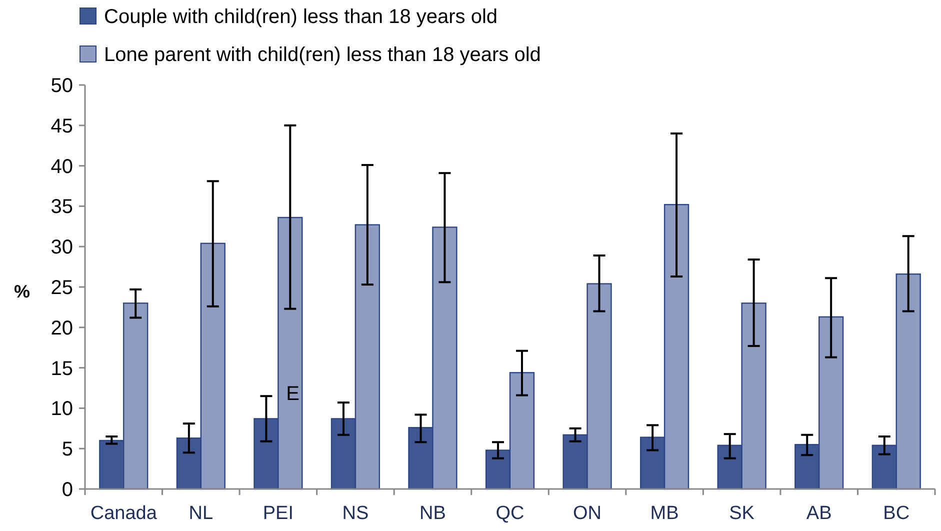 This screenshot has height=531, width=941. What do you see at coordinates (201, 513) in the screenshot?
I see `x-tick-label: NL` at bounding box center [201, 513].